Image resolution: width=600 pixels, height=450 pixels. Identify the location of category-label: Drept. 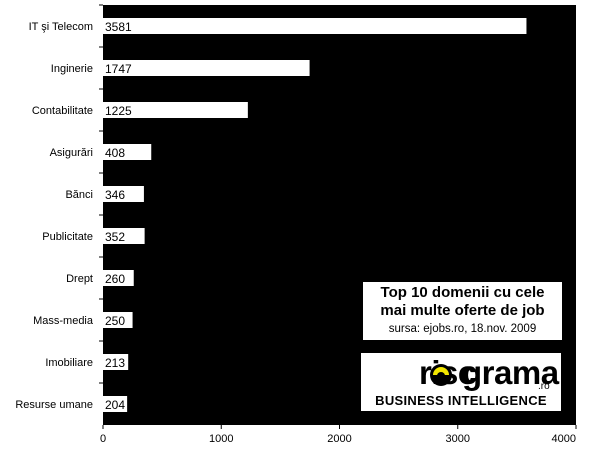
(79, 279).